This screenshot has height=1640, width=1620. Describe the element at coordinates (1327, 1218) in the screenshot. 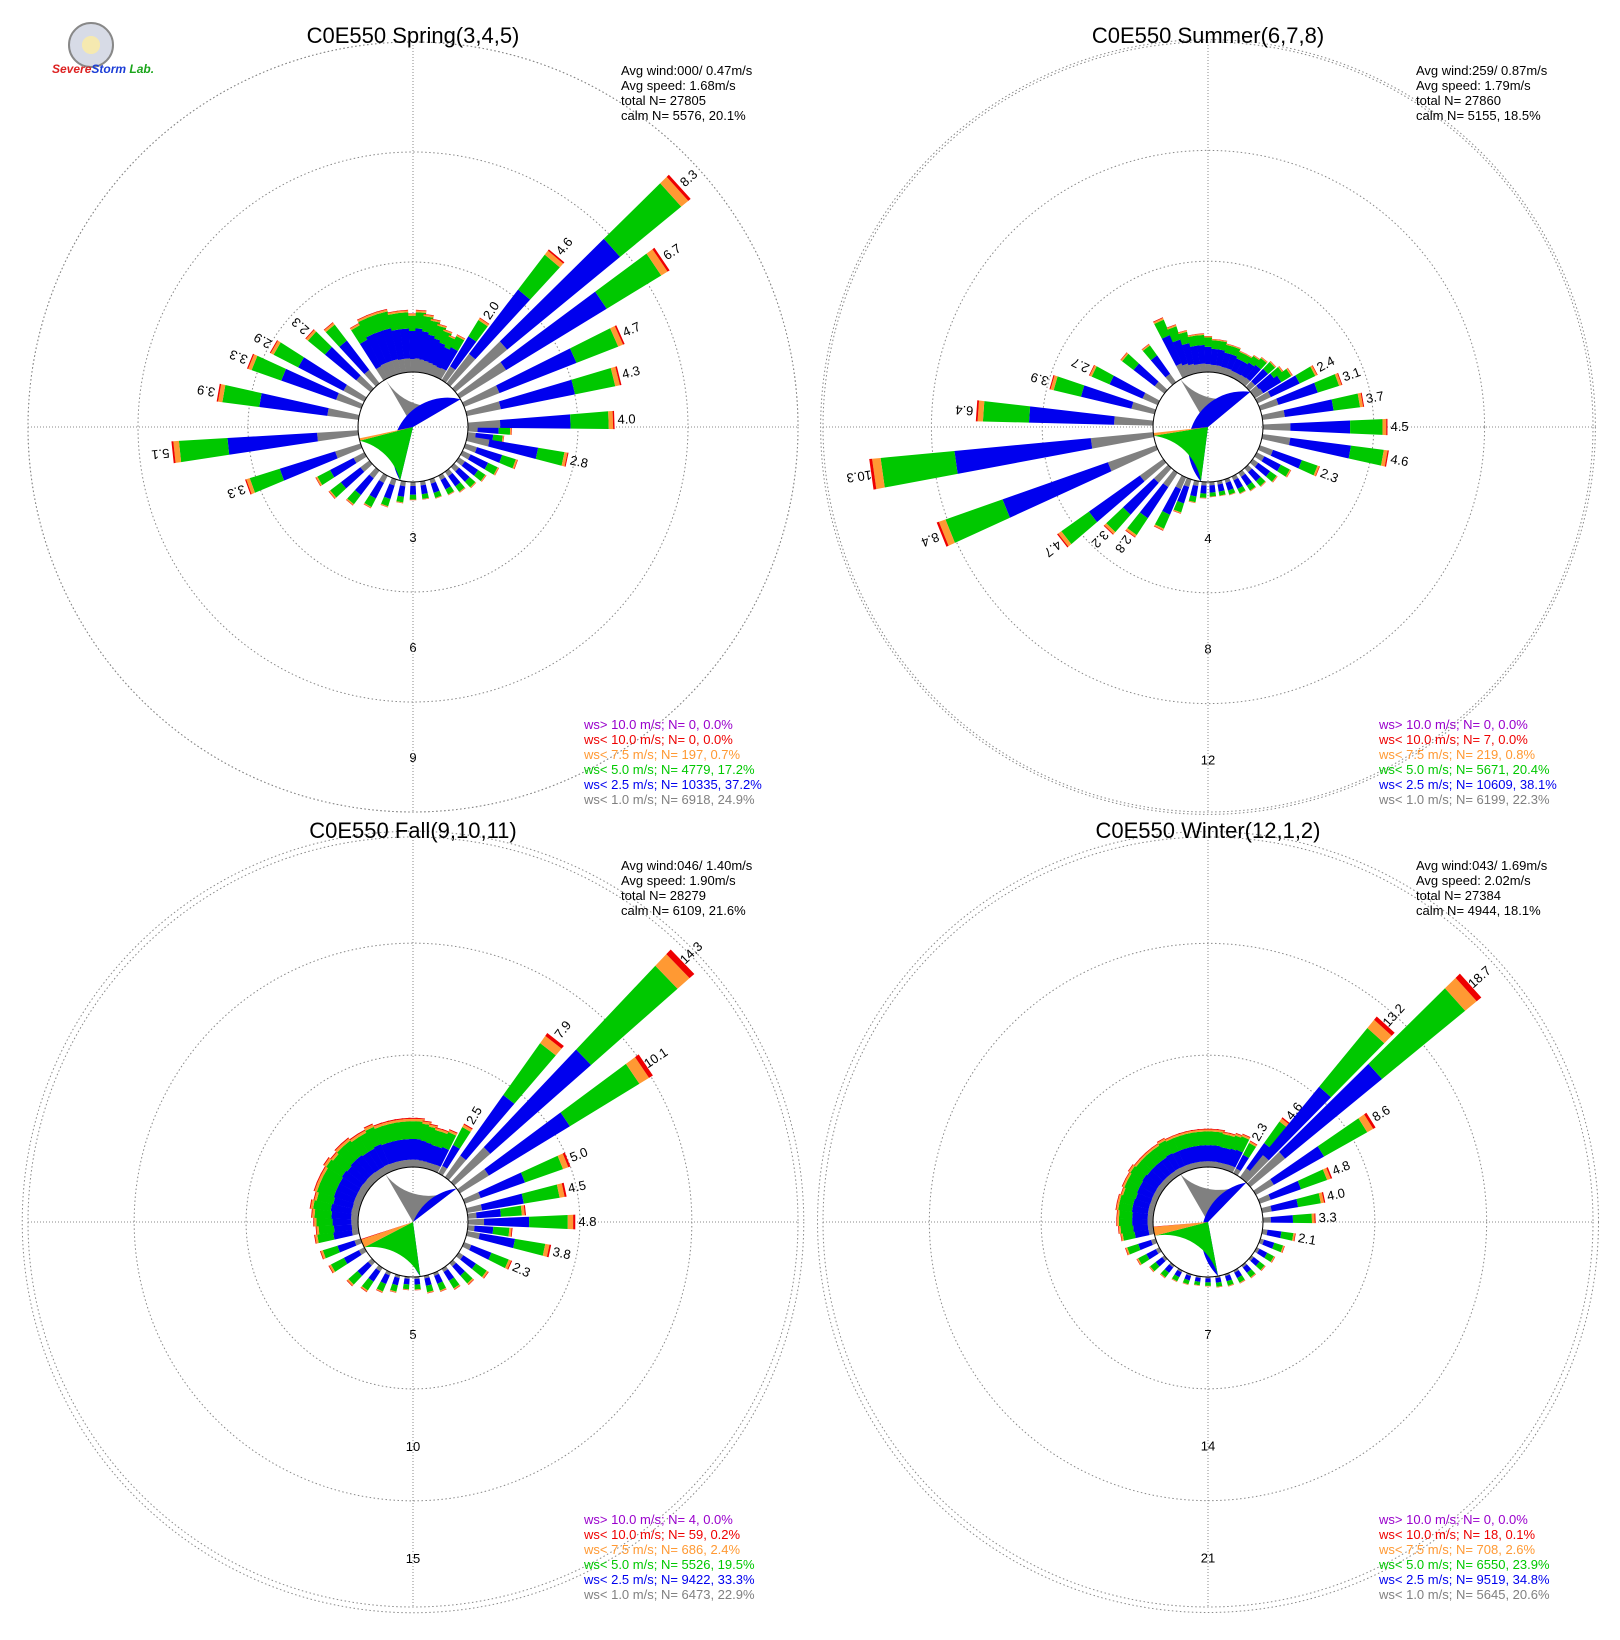

I see `bar-value-label: 3.3` at that location.